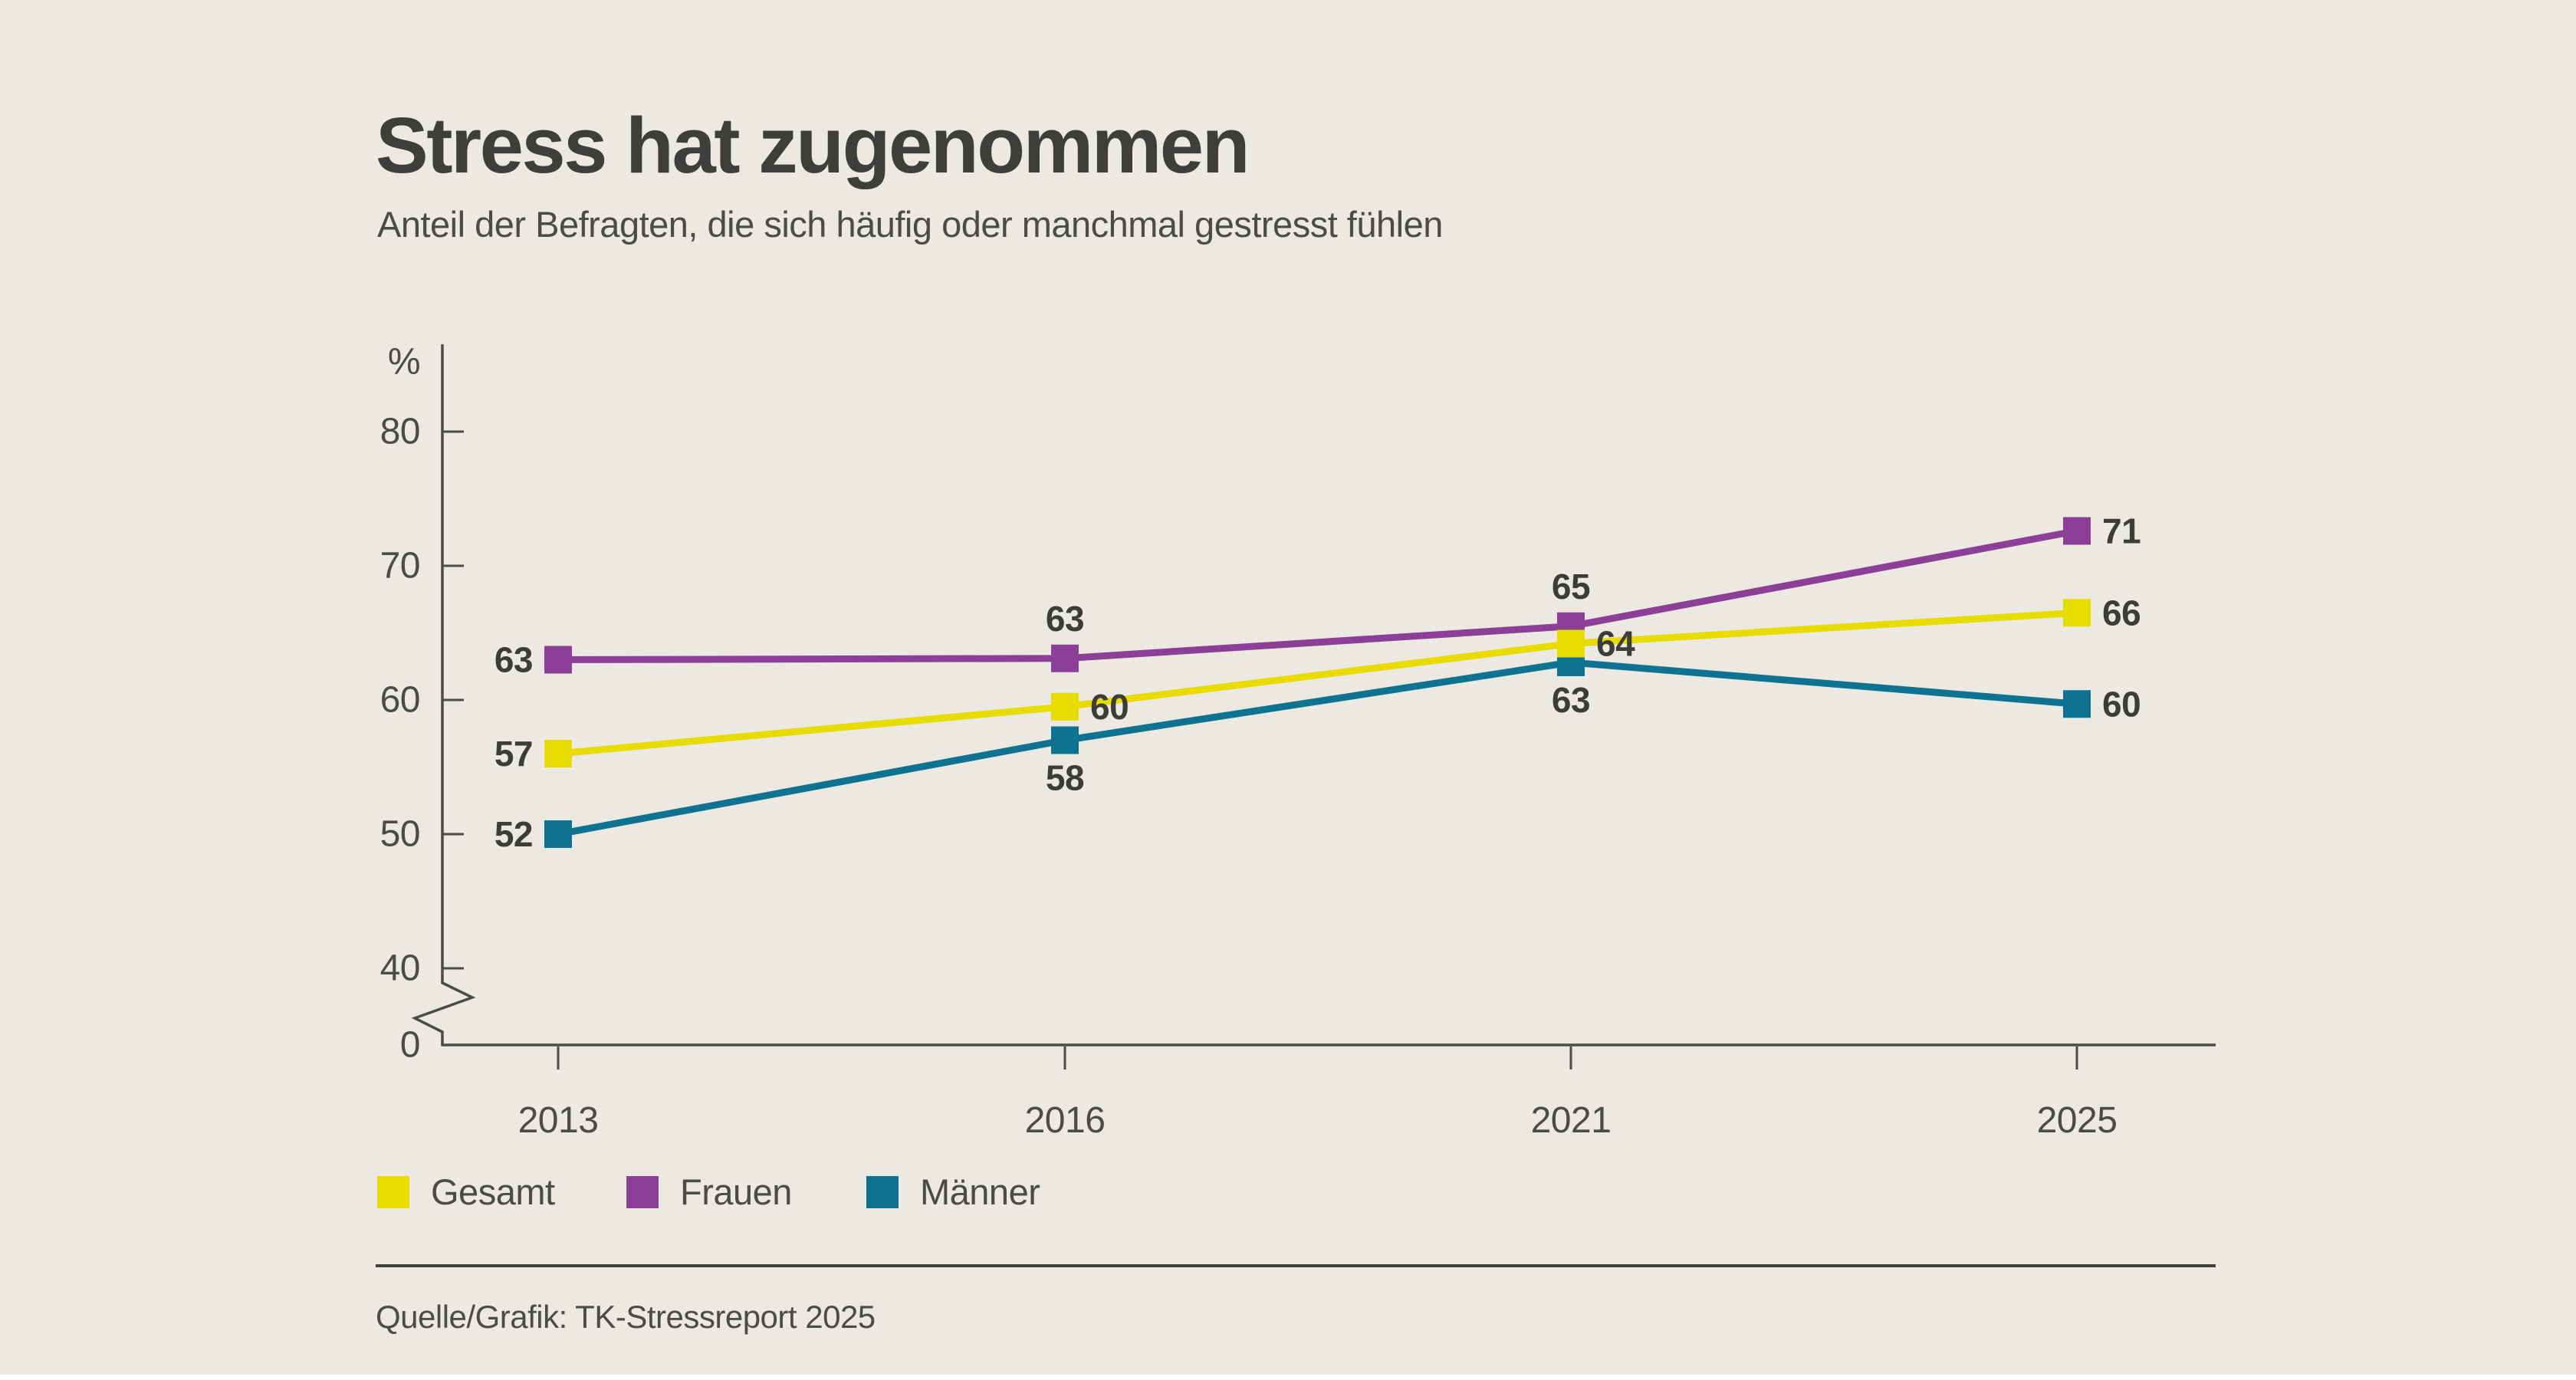 Image resolution: width=2576 pixels, height=1380 pixels. Describe the element at coordinates (643, 1192) in the screenshot. I see `legend-swatch-frauen` at that location.